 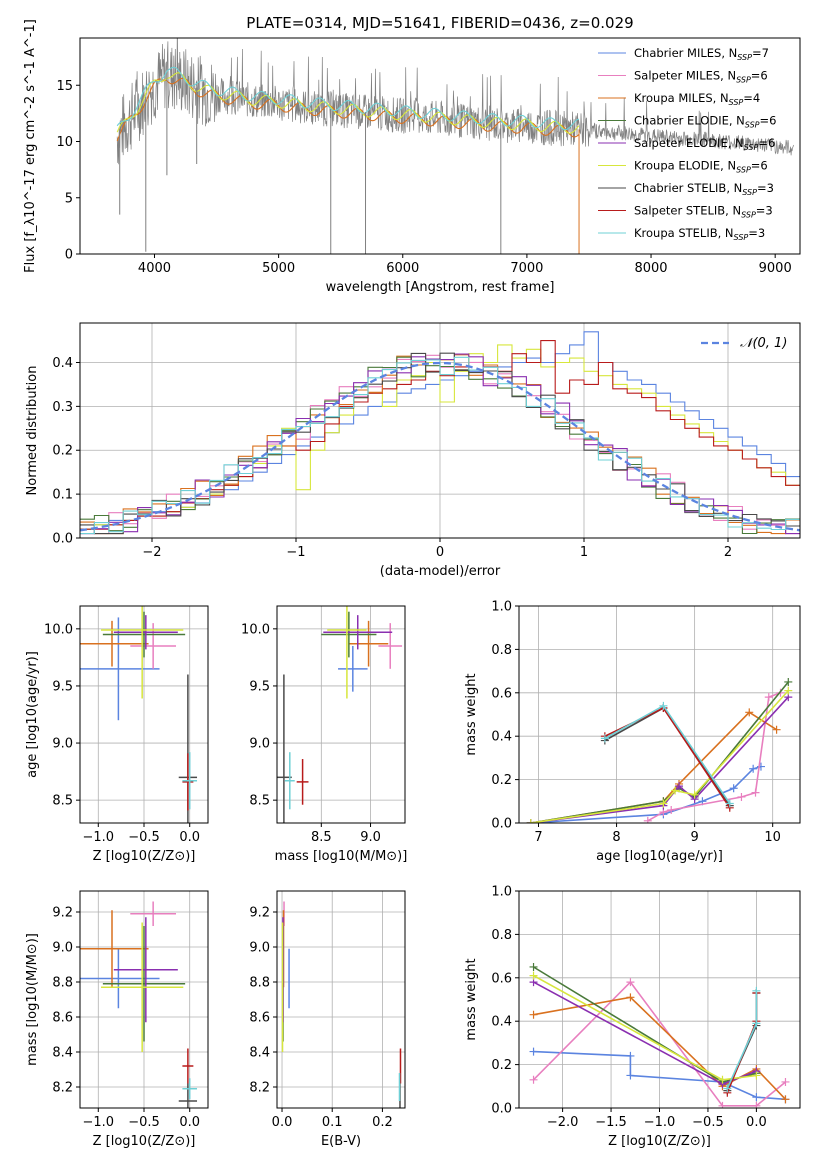 I want to click on y-tick-label: 8.4, so click(x=62, y=1053).